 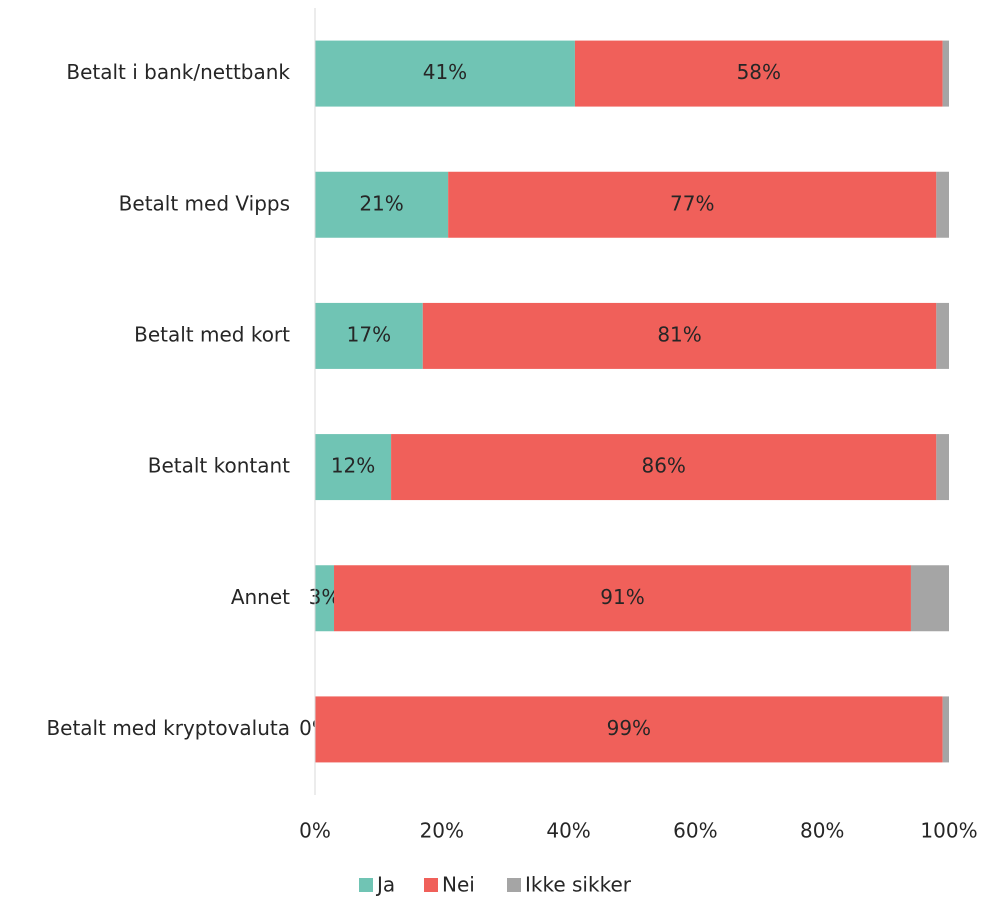 I want to click on category-label: Betalt kontant, so click(x=219, y=466).